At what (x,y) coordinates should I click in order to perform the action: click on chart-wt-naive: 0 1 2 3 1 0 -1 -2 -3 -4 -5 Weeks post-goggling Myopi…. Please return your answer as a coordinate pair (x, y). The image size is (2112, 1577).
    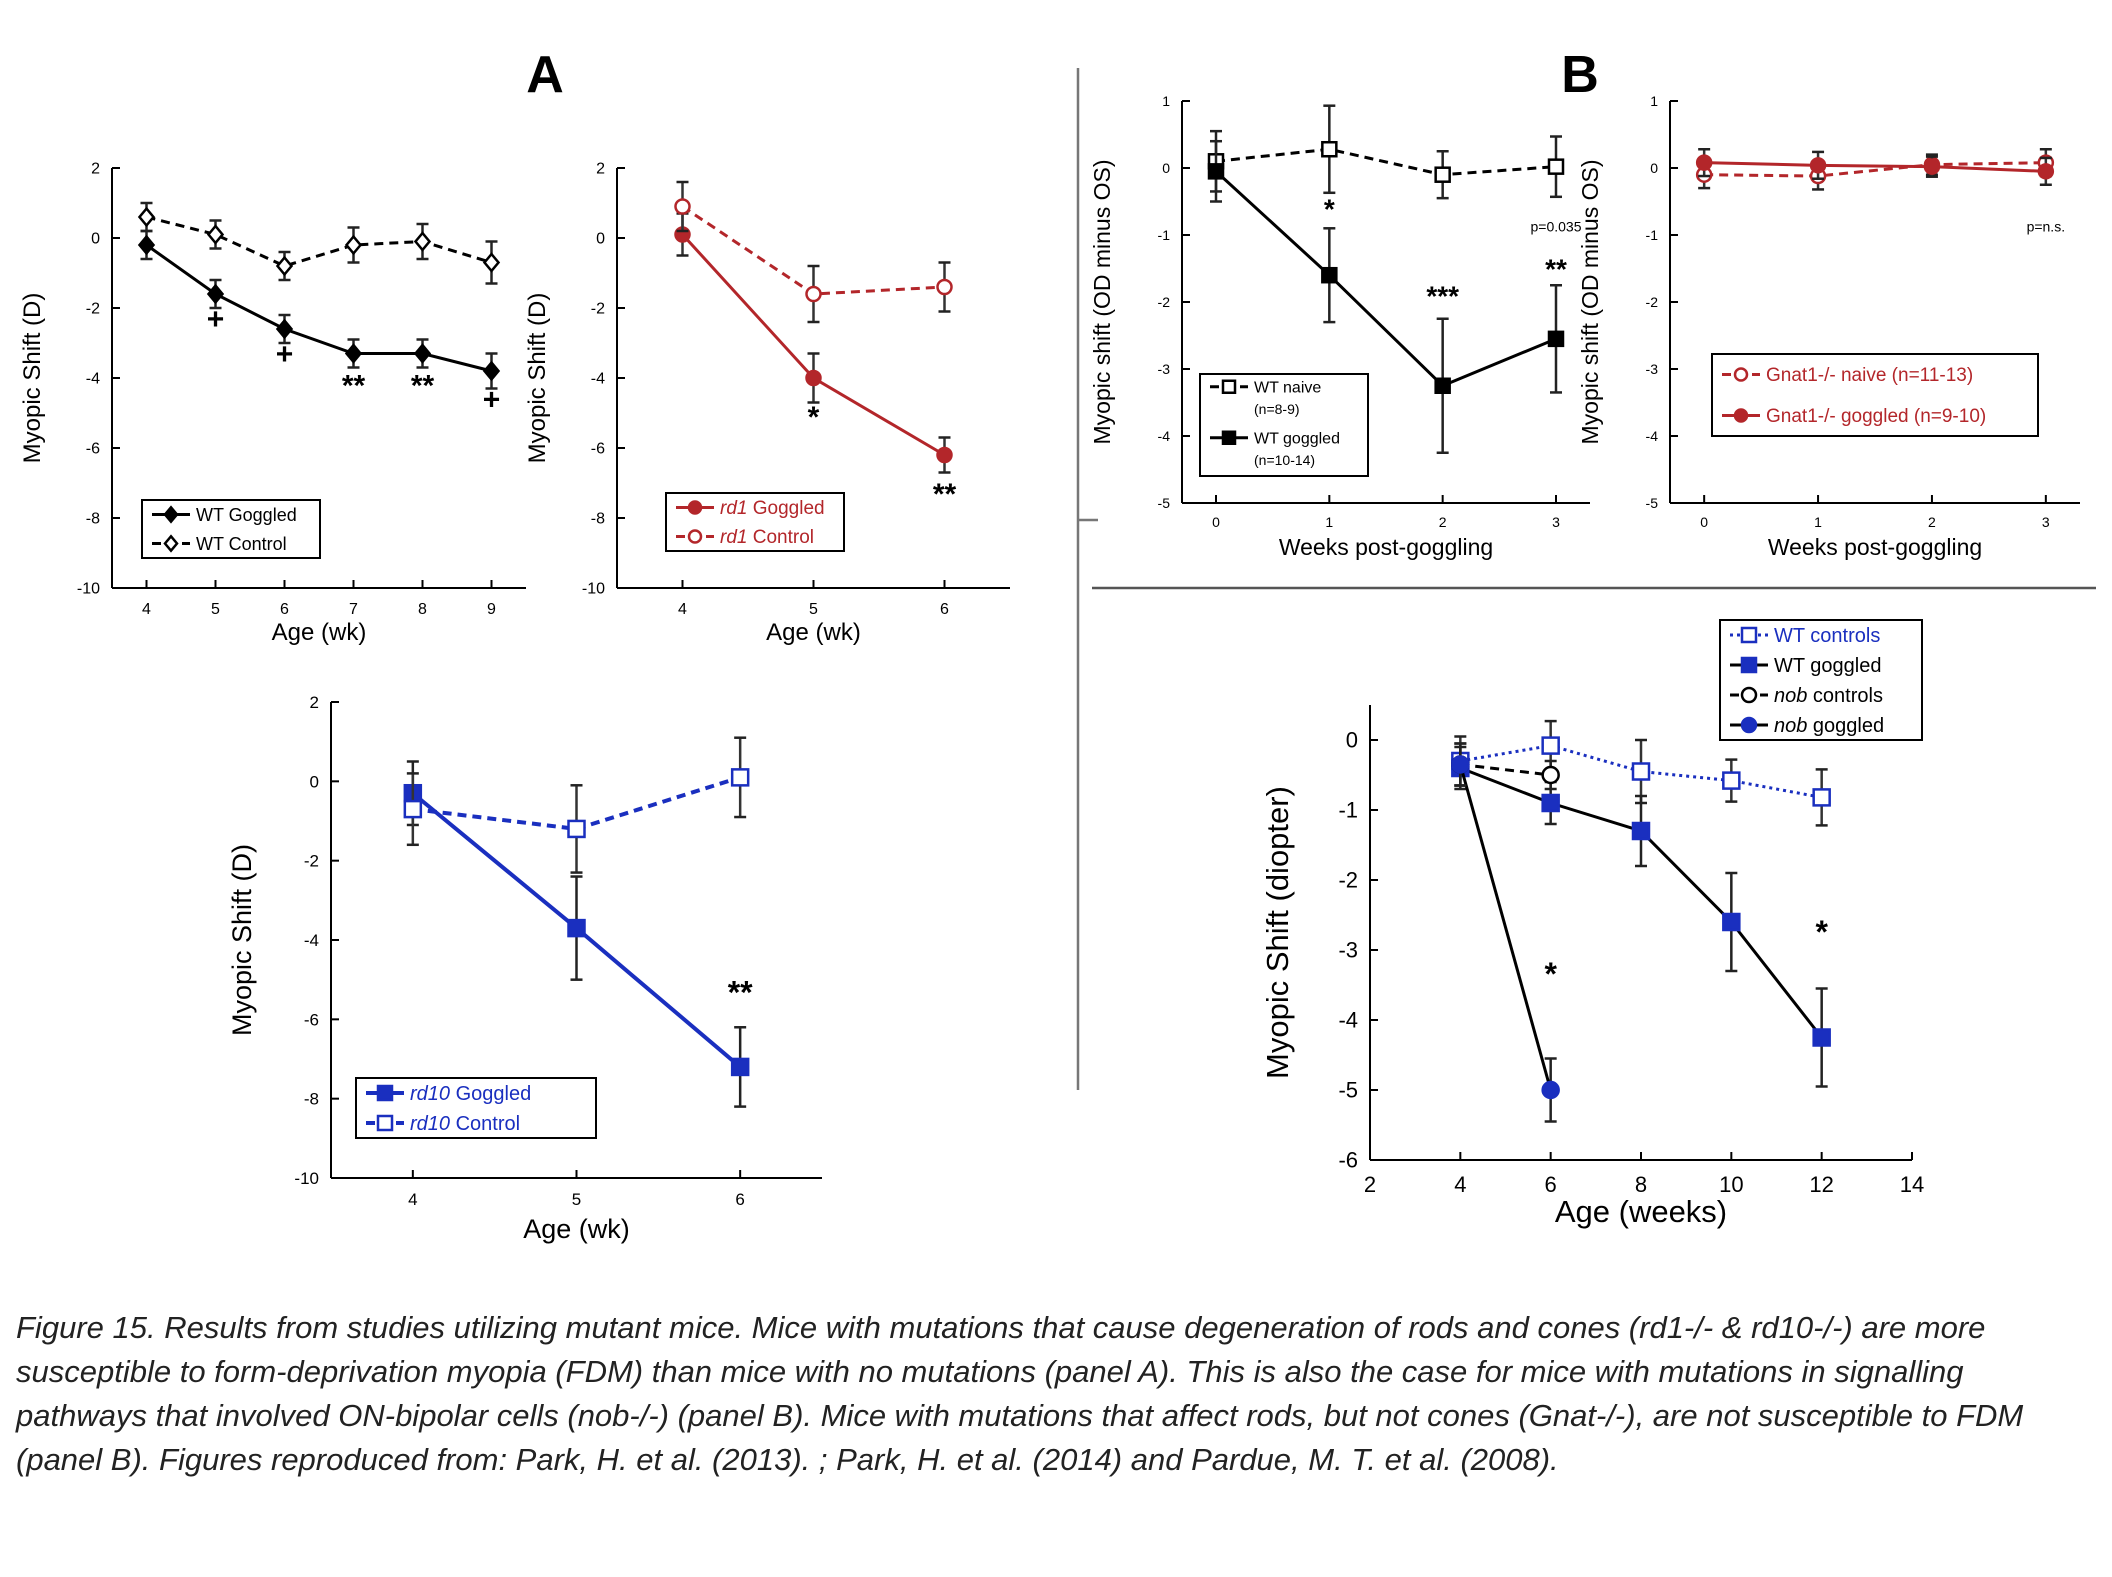
    Looking at the image, I should click on (1339, 326).